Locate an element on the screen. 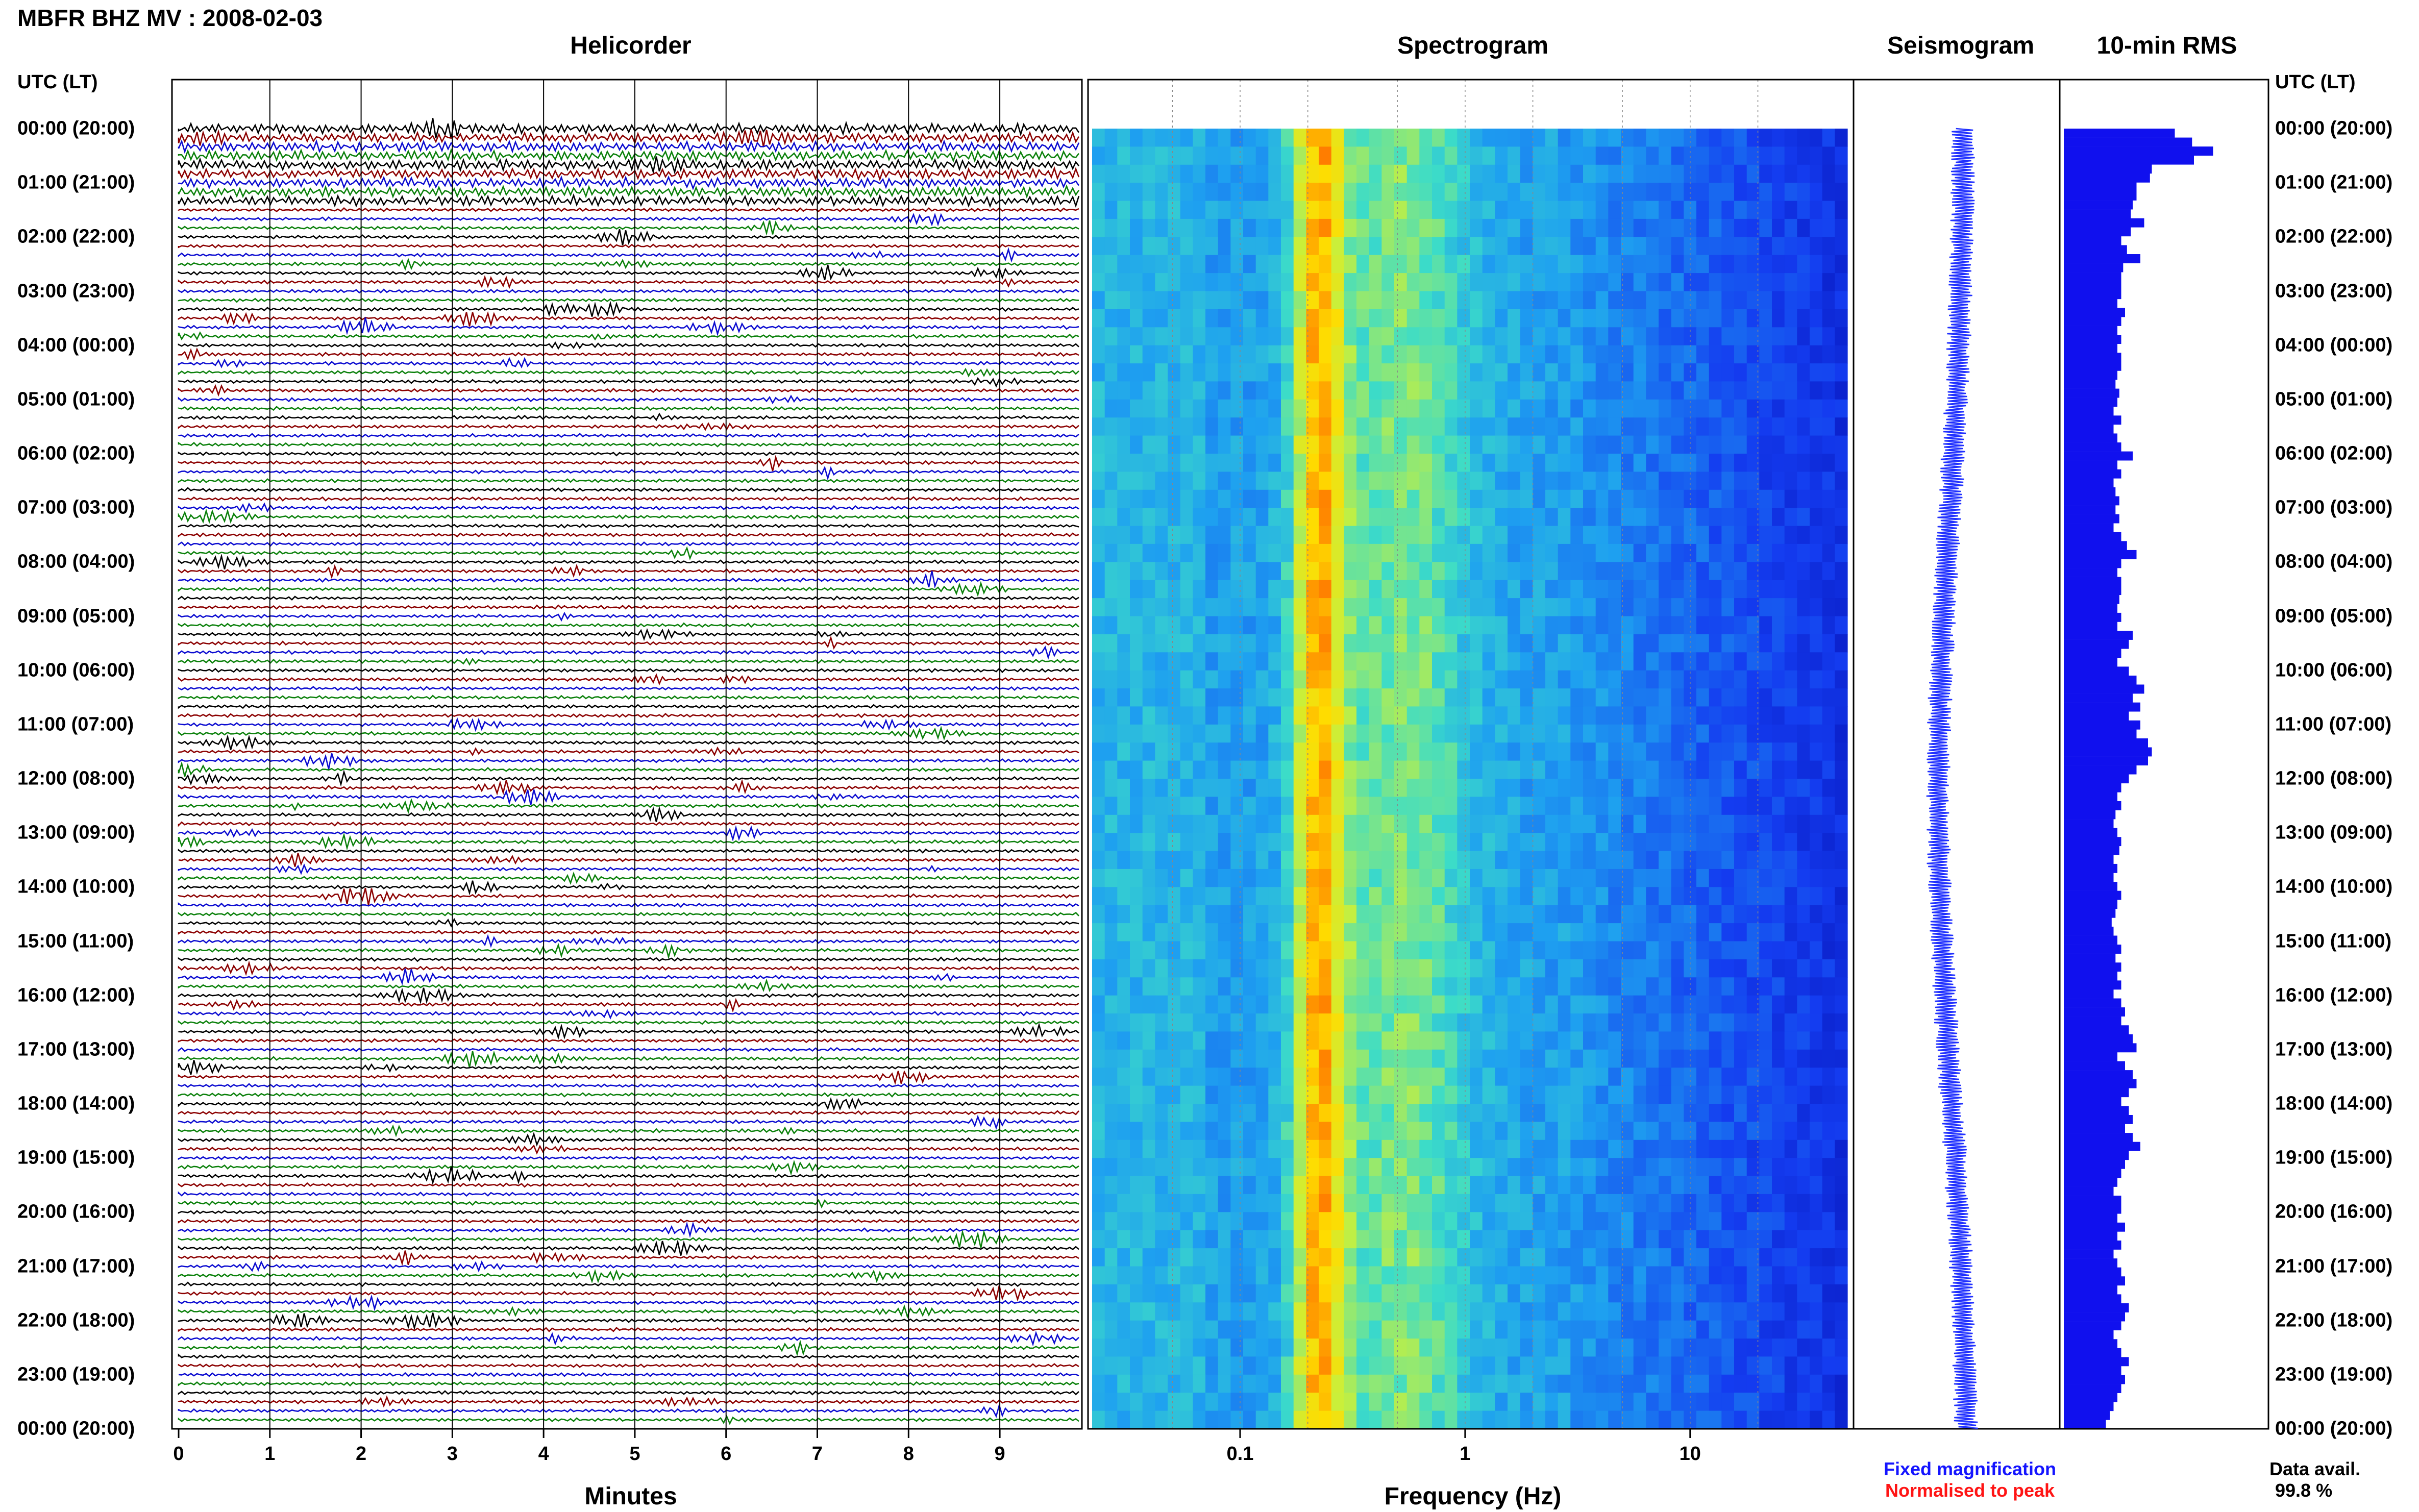 The width and height of the screenshot is (2419, 1512). time-label-left: 15:00 (11:00) is located at coordinates (75, 941).